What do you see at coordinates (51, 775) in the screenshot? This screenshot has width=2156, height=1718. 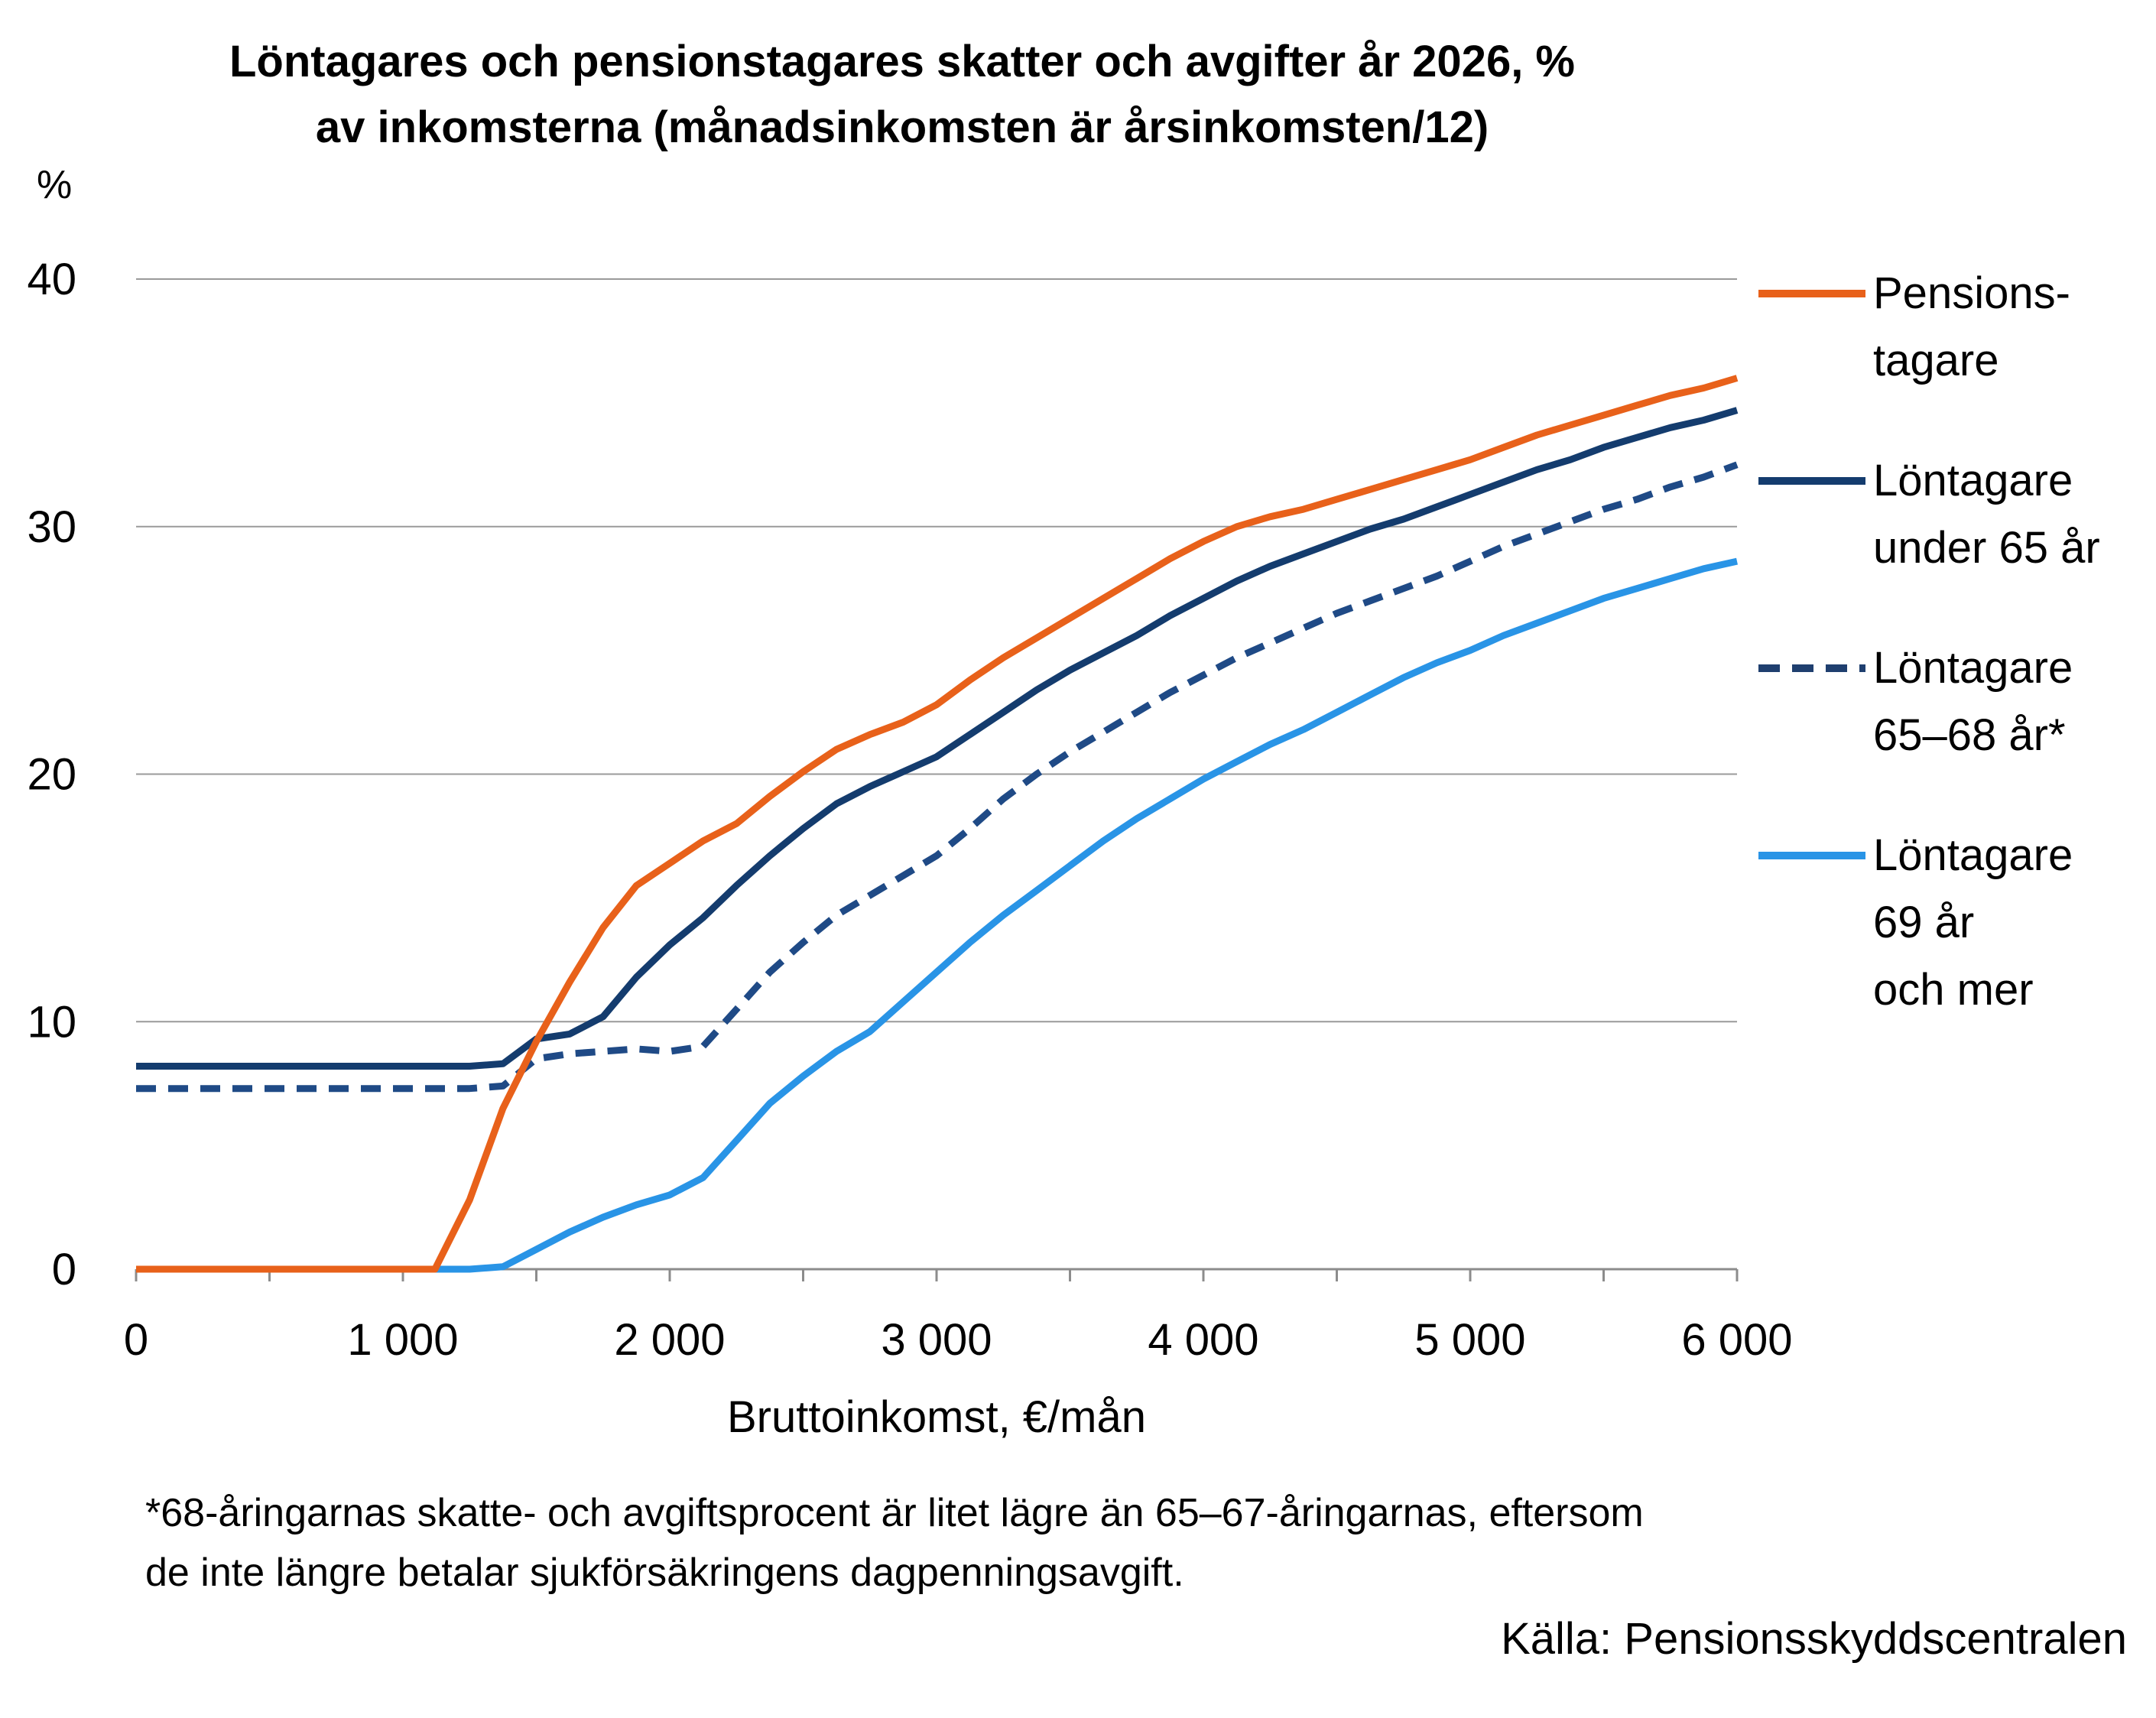 I see `y-tick-label: 20` at bounding box center [51, 775].